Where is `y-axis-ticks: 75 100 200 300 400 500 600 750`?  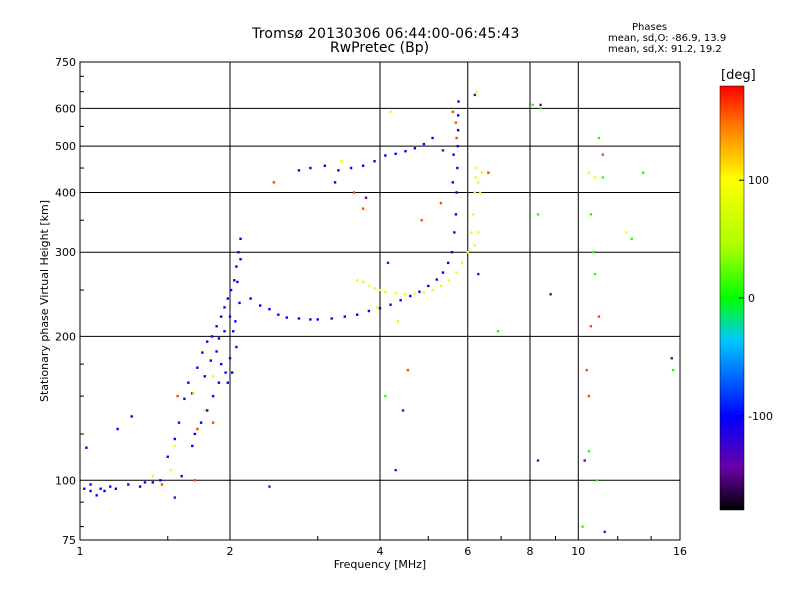 y-axis-ticks: 75 100 200 300 400 500 600 750 is located at coordinates (69, 301).